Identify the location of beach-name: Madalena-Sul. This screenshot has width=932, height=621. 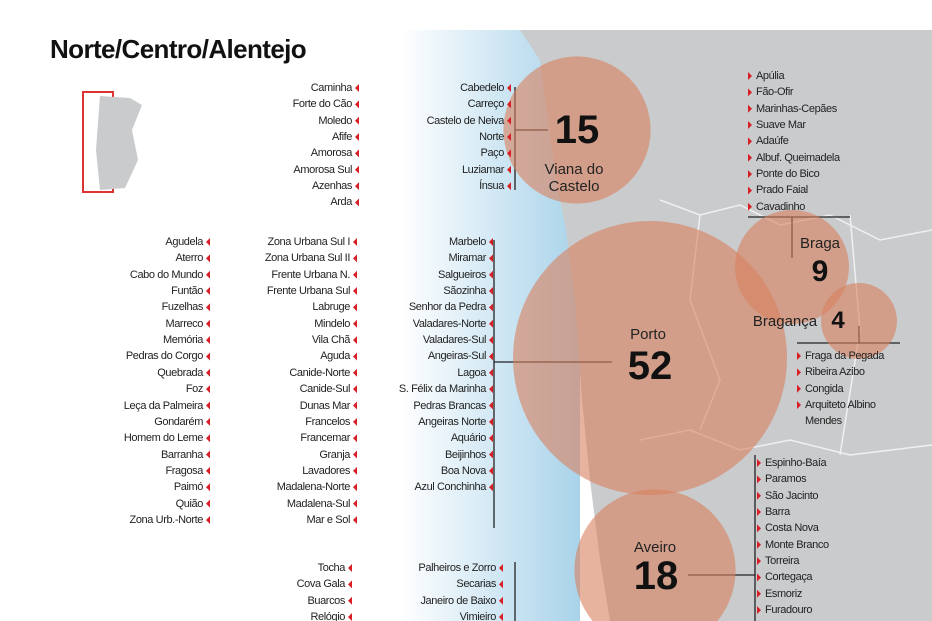
(318, 503).